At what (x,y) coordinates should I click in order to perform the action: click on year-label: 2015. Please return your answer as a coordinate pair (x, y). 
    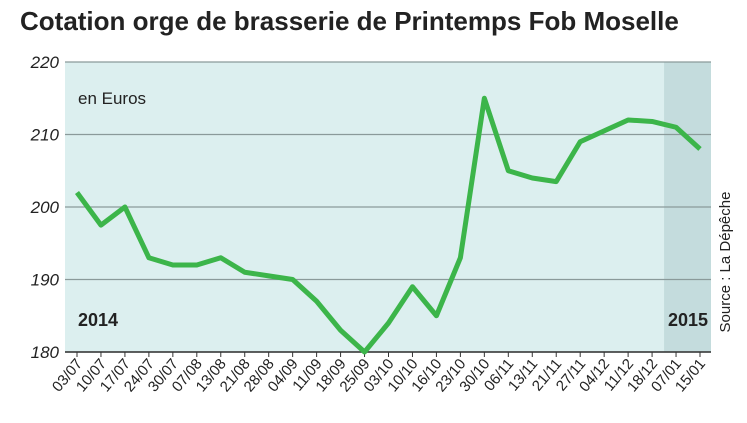
    Looking at the image, I should click on (688, 320).